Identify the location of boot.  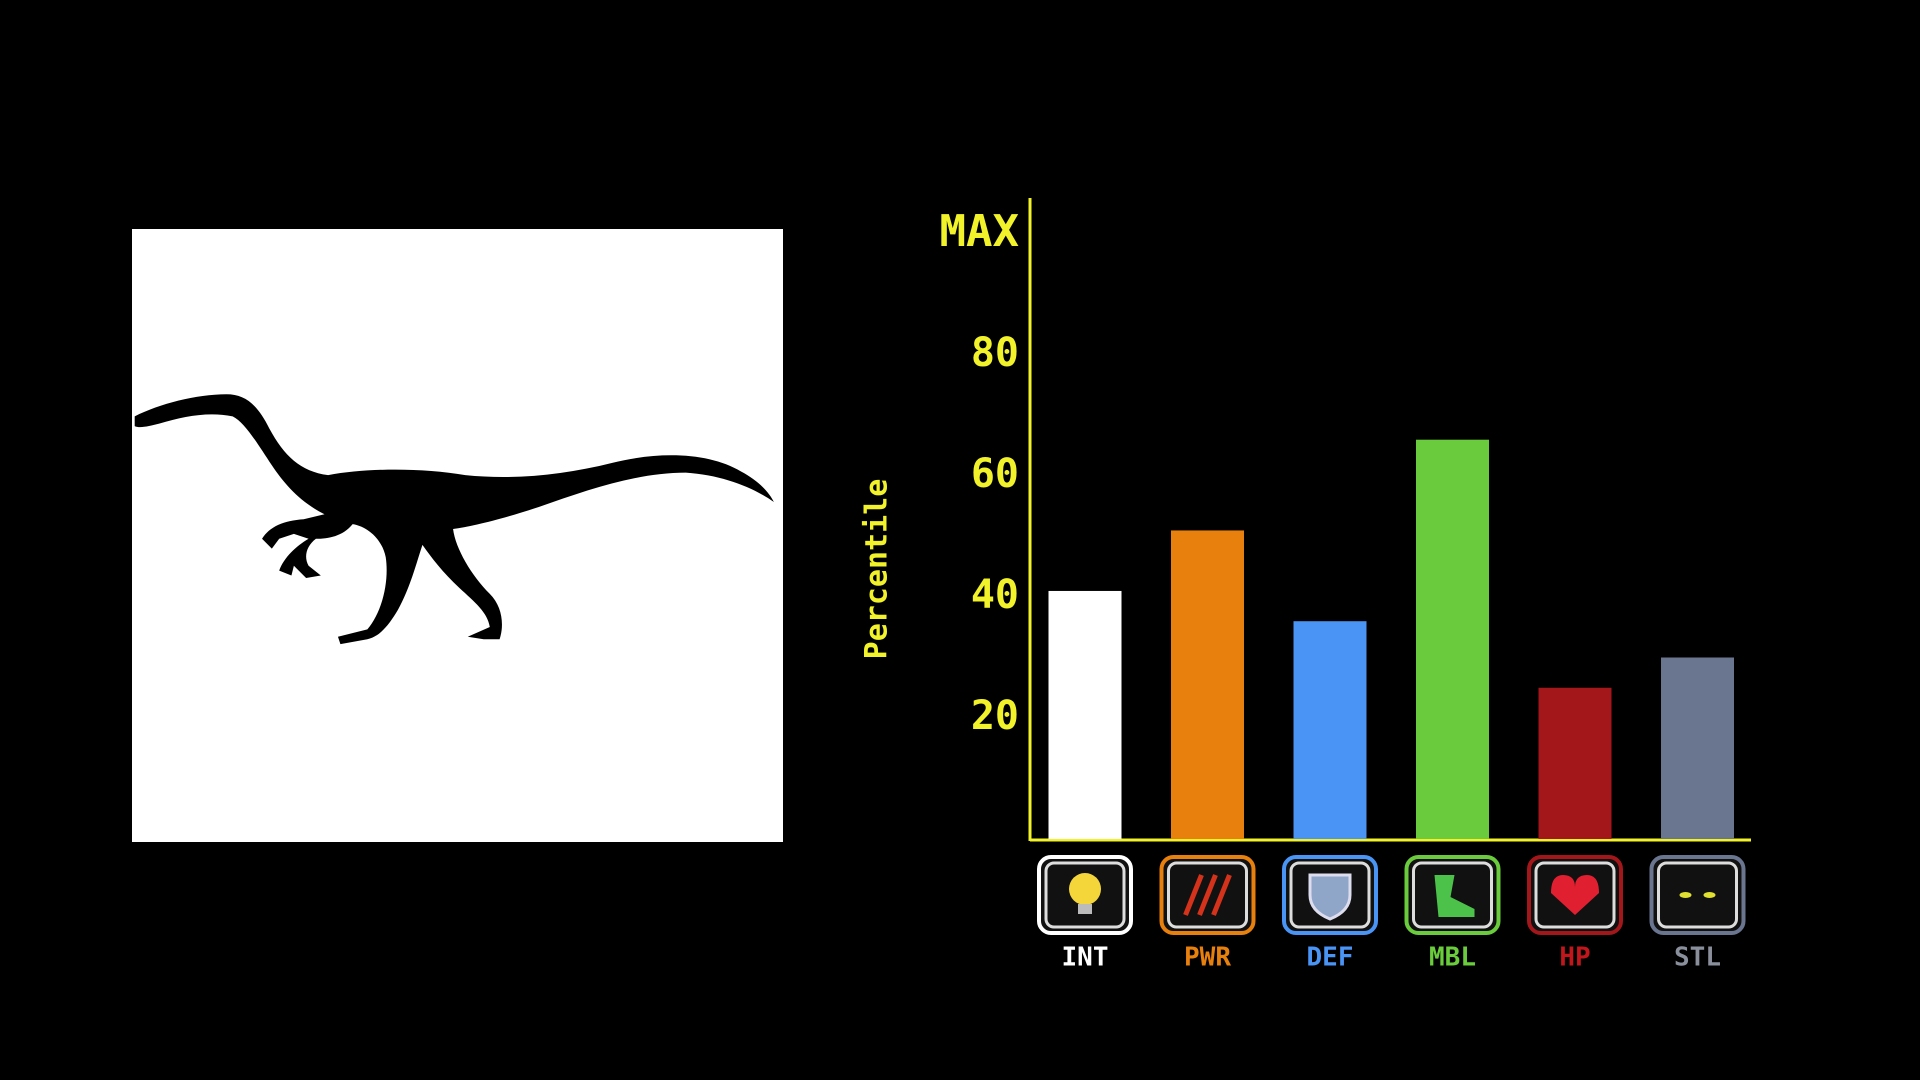
(1454, 896).